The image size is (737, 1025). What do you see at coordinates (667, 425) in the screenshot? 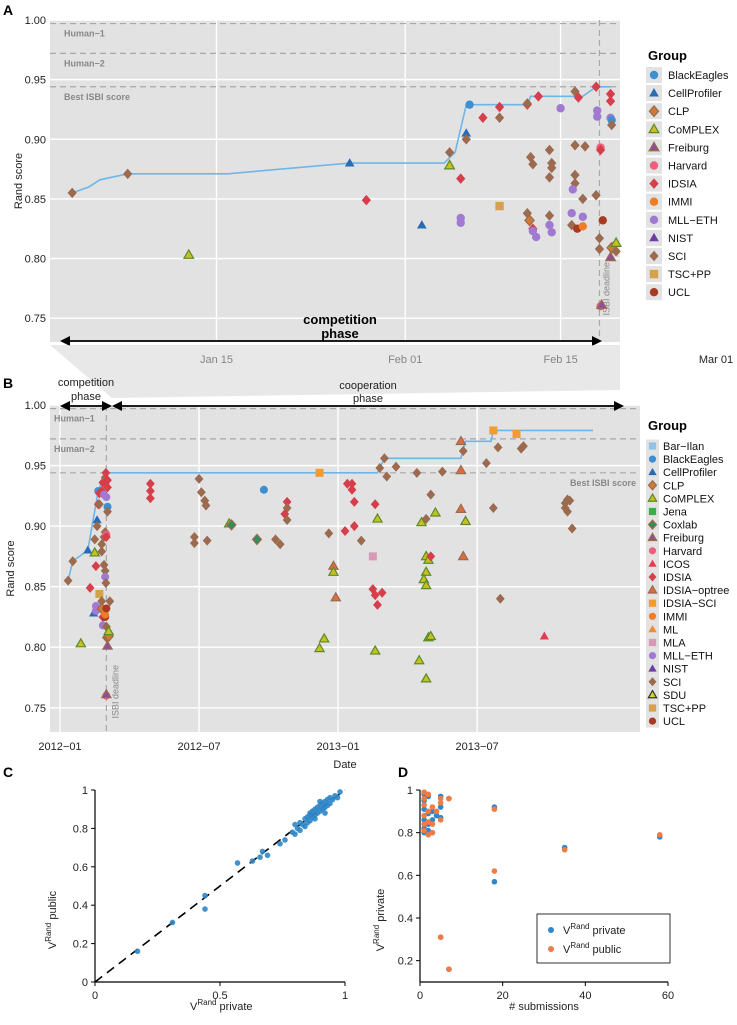
I see `panel-b-legend-title: Group` at bounding box center [667, 425].